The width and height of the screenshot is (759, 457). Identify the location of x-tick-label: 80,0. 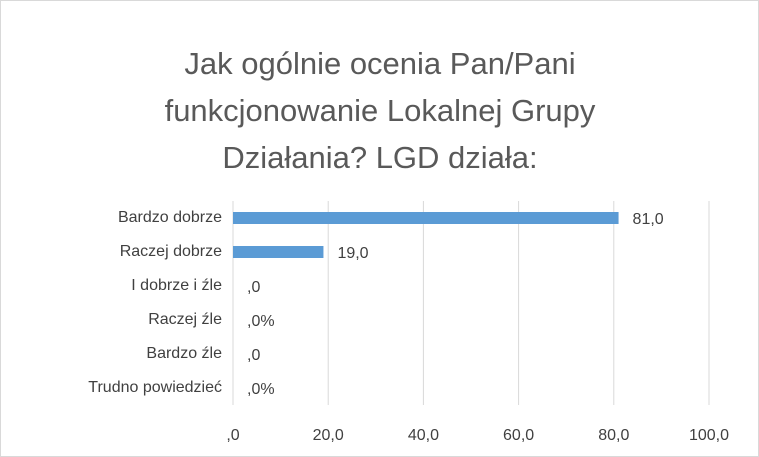
(613, 435).